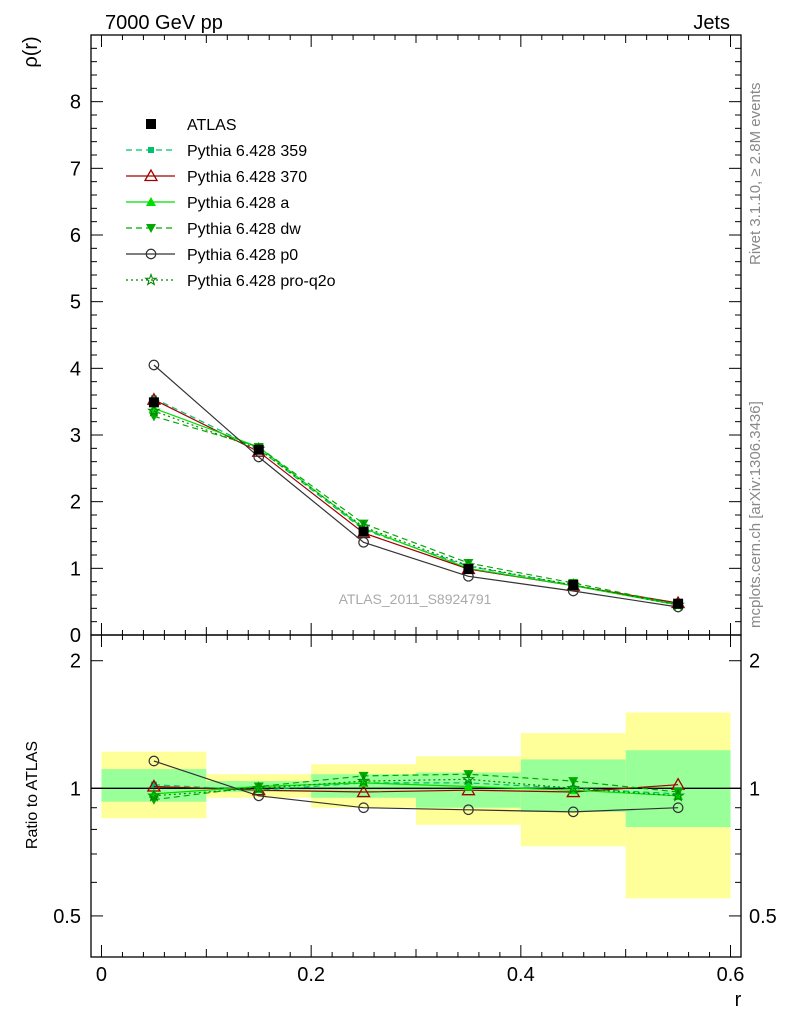  Describe the element at coordinates (75, 569) in the screenshot. I see `main-y-tick-label: 1` at that location.